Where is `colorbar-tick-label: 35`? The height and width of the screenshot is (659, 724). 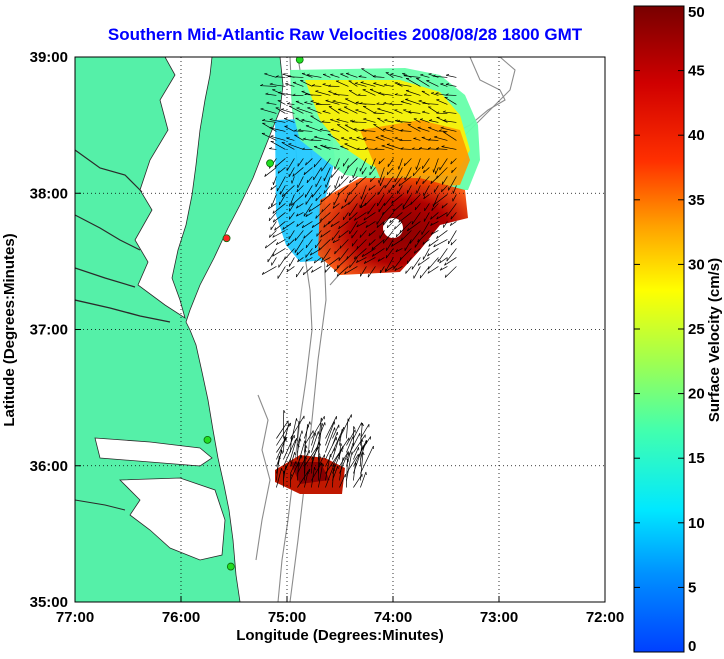
colorbar-tick-label: 35 is located at coordinates (696, 200).